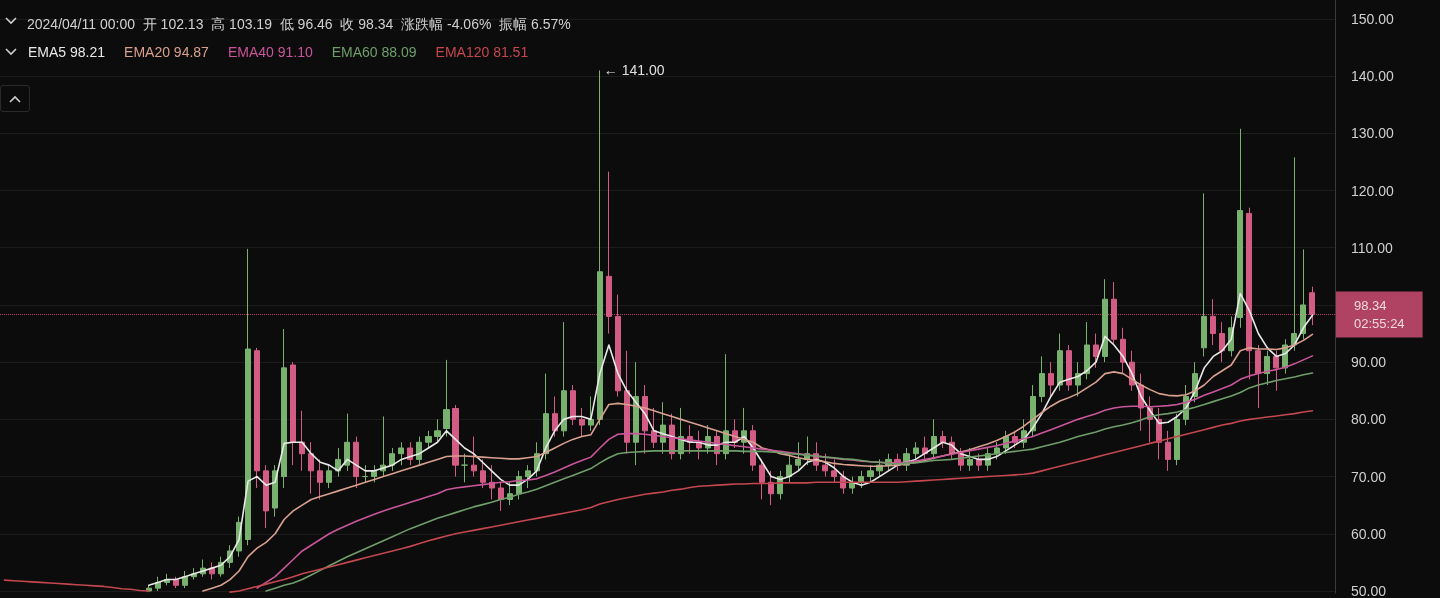 The width and height of the screenshot is (1440, 598). I want to click on text: 2024/04/11 00:00 开 102.13 高 103.19 低 96.46 收 98.34 涨跌幅 -4.06% 振幅 6.57%, so click(299, 24).